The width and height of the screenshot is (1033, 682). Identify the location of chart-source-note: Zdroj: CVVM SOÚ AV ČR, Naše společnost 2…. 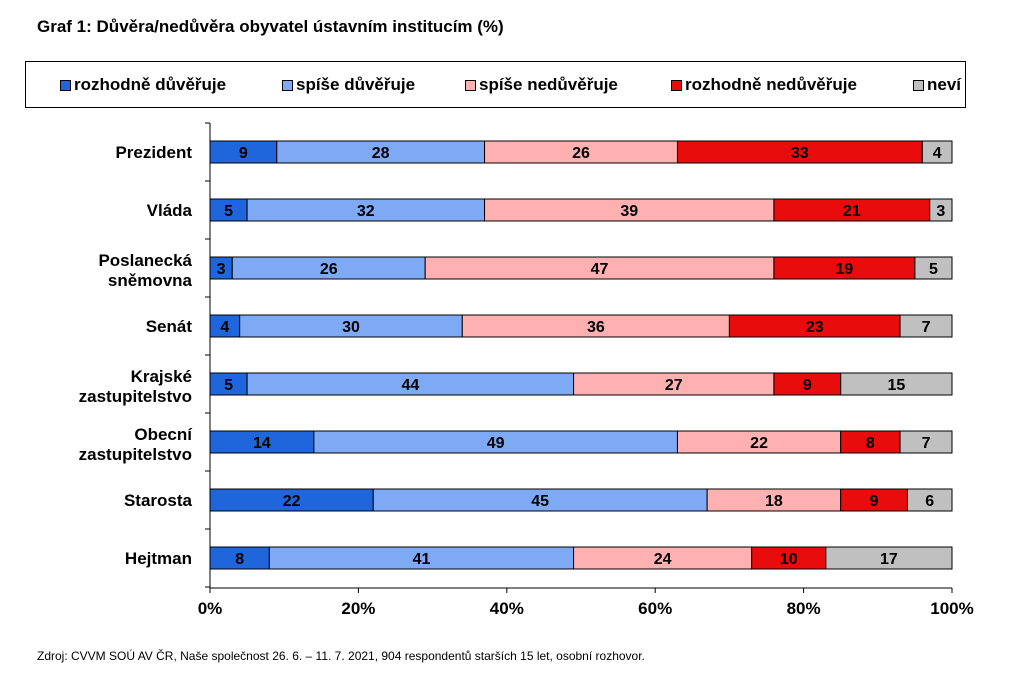
(341, 656).